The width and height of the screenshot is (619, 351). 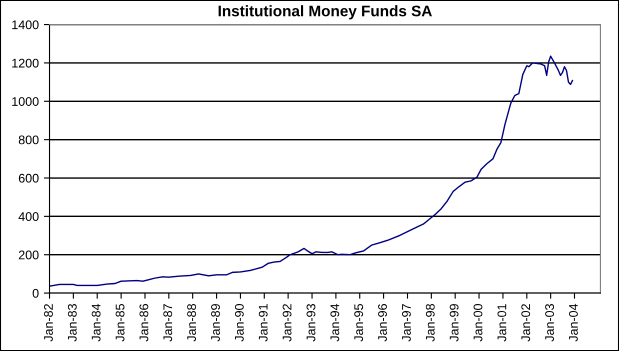 What do you see at coordinates (263, 323) in the screenshot?
I see `x-tick-label: Jan-91` at bounding box center [263, 323].